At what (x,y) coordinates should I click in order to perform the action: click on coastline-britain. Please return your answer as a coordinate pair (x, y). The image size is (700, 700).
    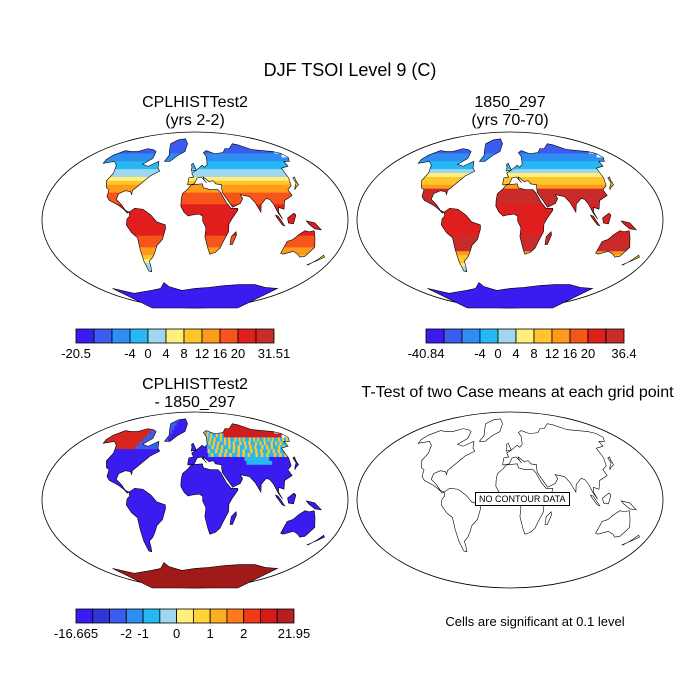
    Looking at the image, I should click on (193, 167).